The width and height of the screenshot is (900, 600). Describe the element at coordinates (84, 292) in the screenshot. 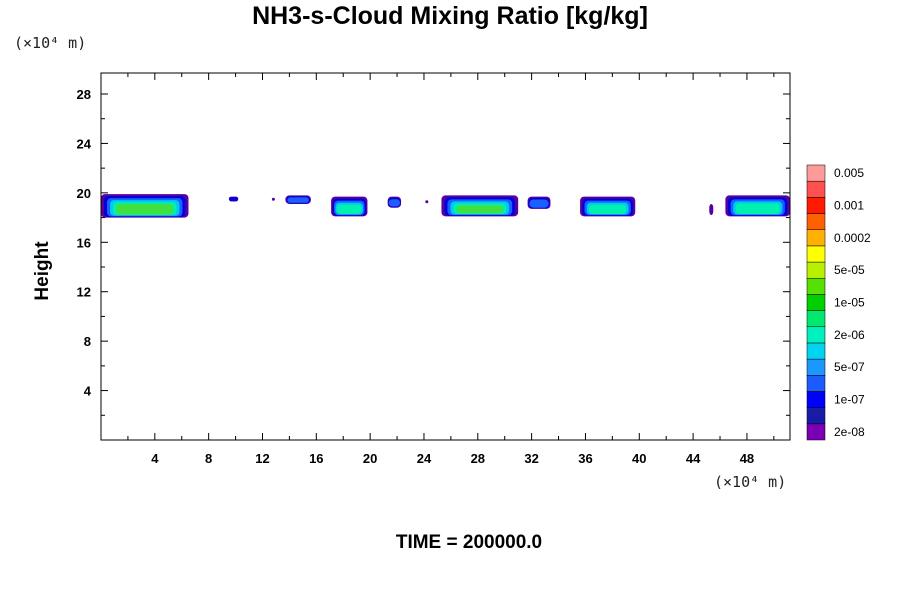

I see `y-tick-label: 12` at that location.